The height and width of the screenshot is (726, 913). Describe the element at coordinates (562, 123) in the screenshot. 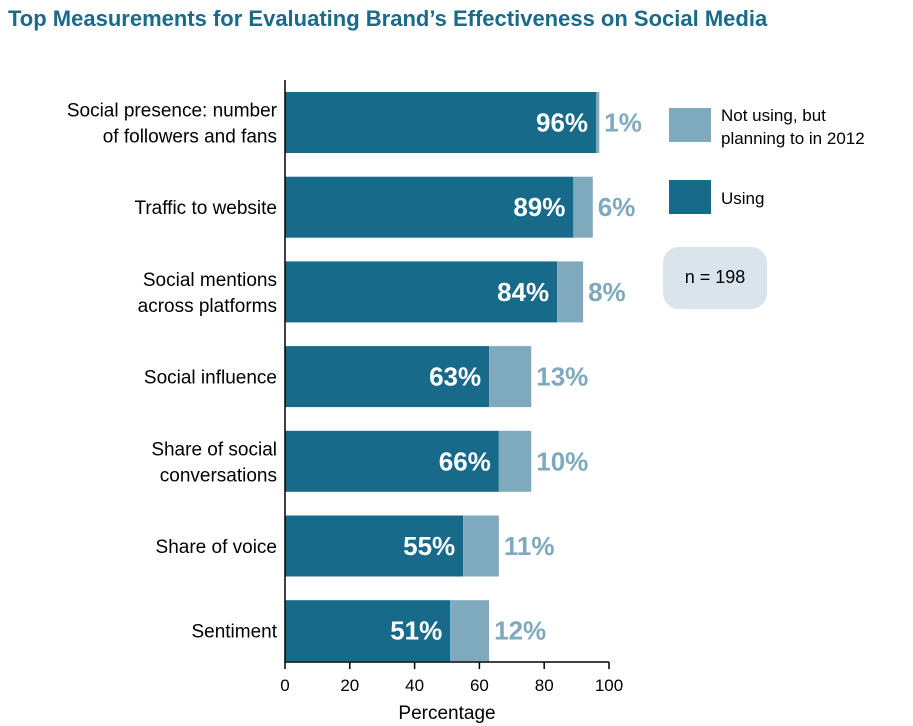

I see `value-label-using: 96%` at that location.